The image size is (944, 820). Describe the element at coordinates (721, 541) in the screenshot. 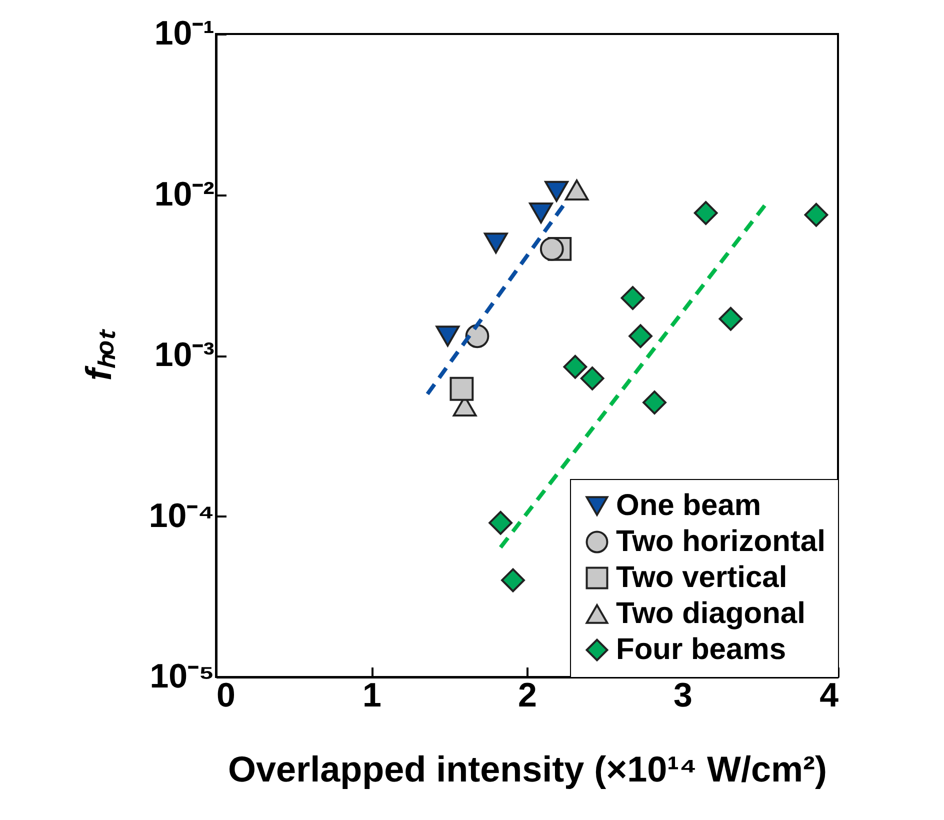

I see `legend-label: Two horizontal` at that location.